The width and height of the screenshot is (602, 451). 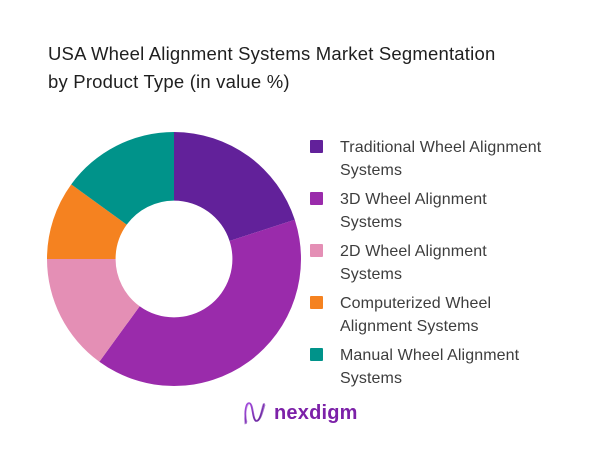 I want to click on chart-title-line-2: by Product Type (in value %), so click(x=169, y=81).